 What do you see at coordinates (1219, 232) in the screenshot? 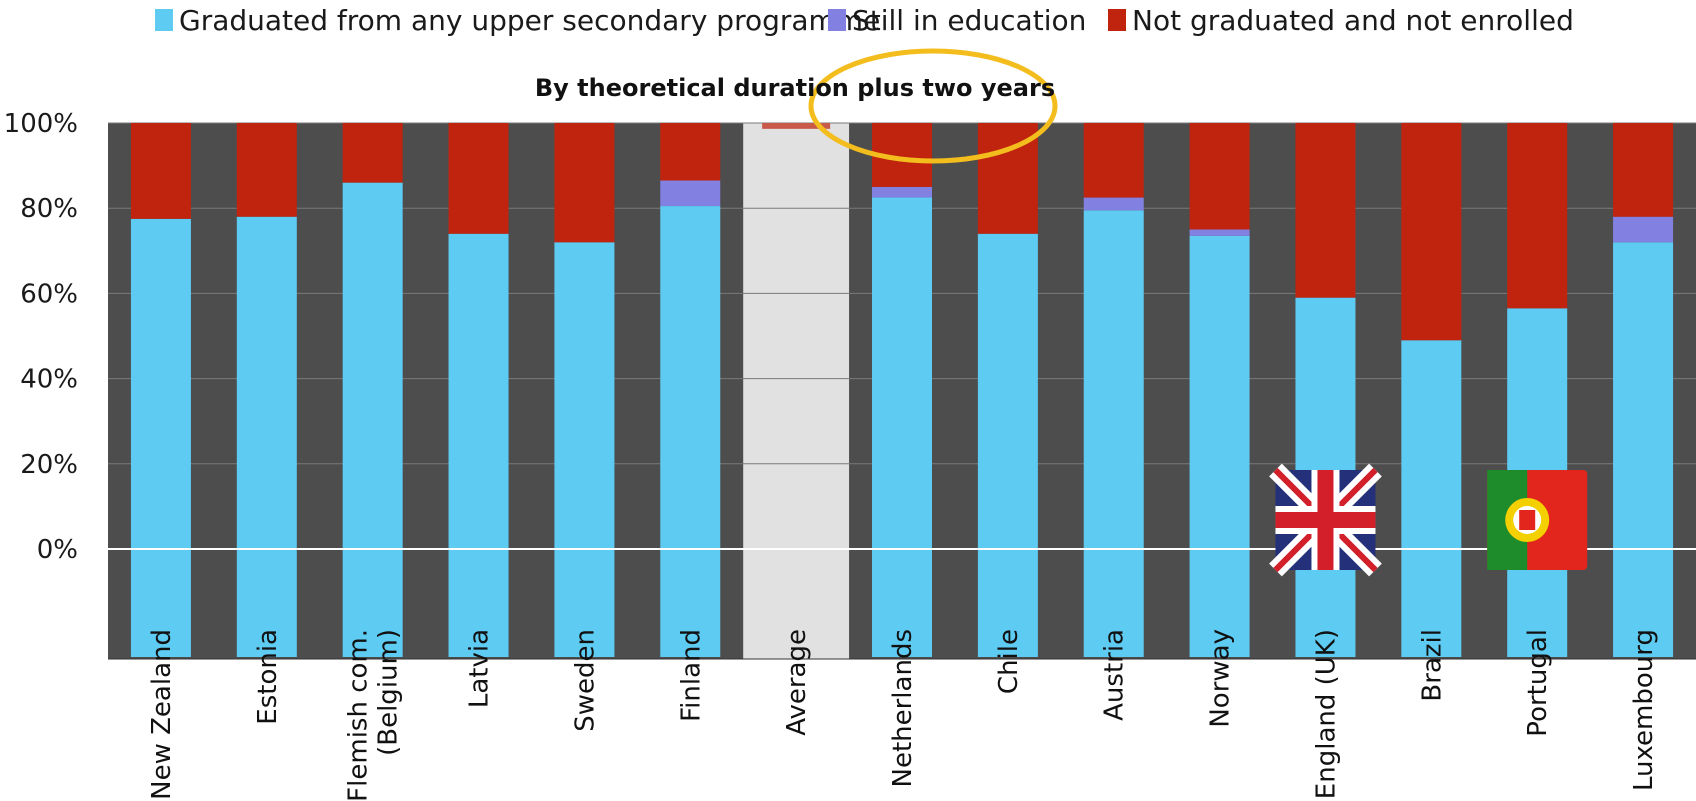
I see `bar-segment-still-norway` at bounding box center [1219, 232].